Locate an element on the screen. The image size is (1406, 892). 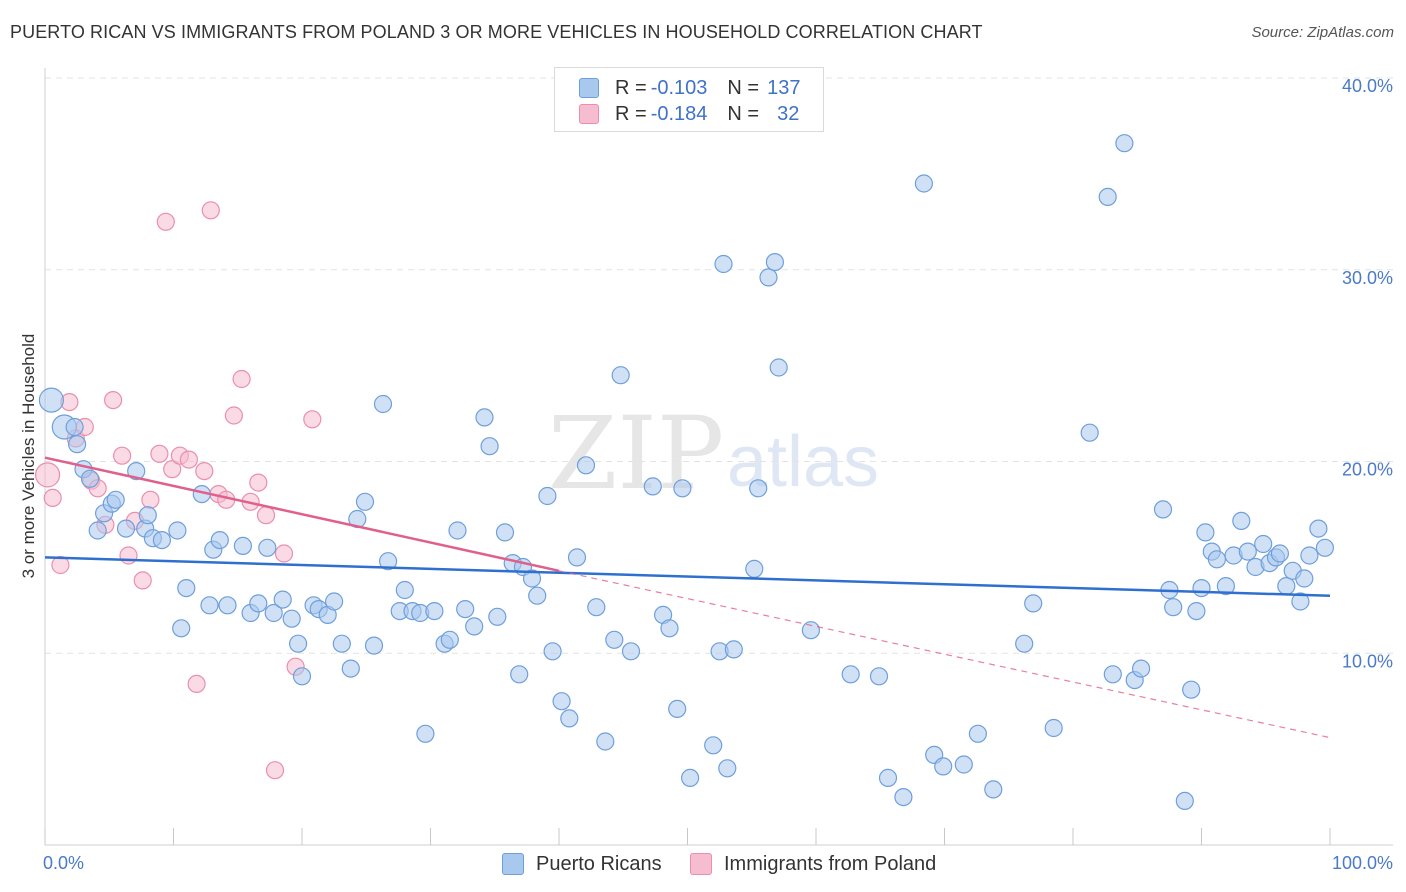
legend-row-puerto-ricans: R = -0.103 N = 137 is located at coordinates (689, 88).